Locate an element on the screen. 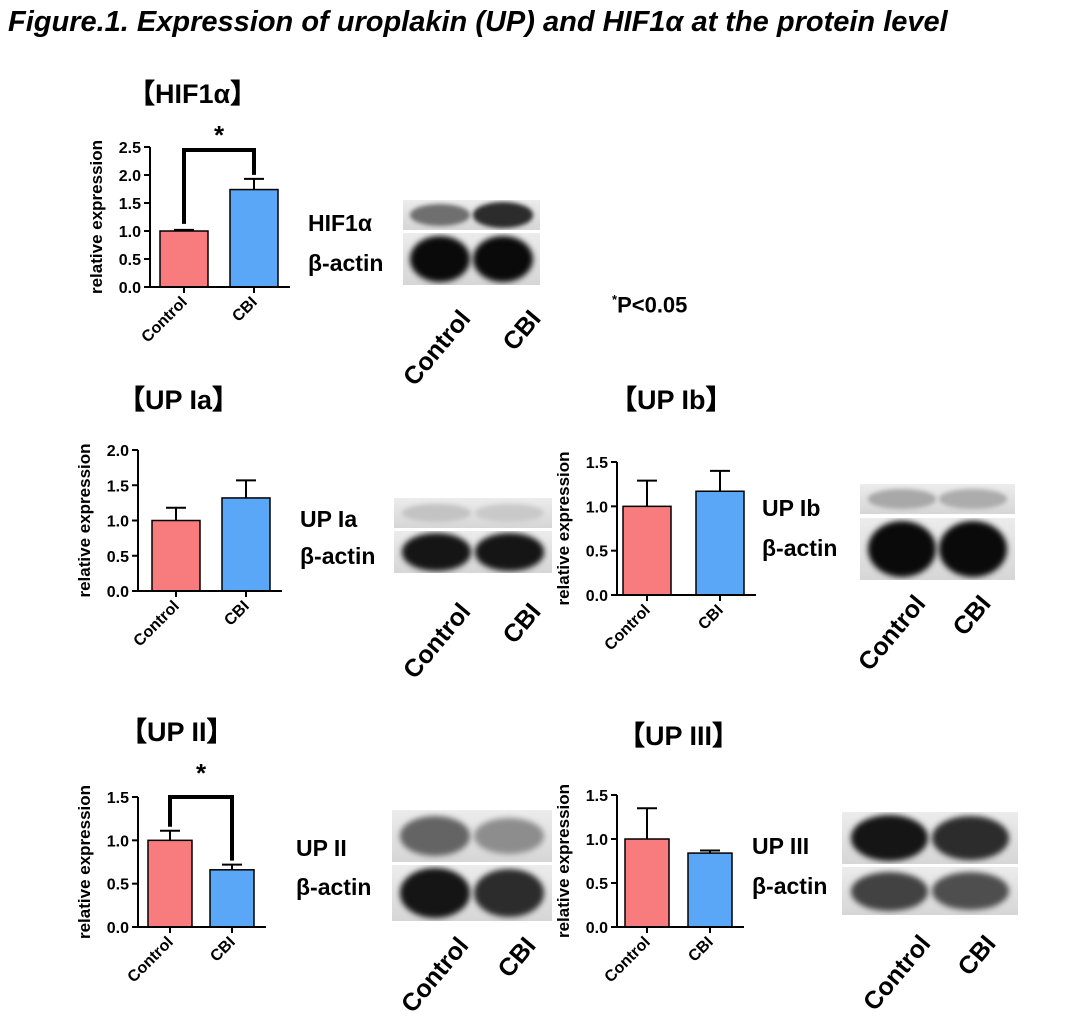 The height and width of the screenshot is (1019, 1080). hif-ytick-label-3: 1.5 is located at coordinates (130, 204).